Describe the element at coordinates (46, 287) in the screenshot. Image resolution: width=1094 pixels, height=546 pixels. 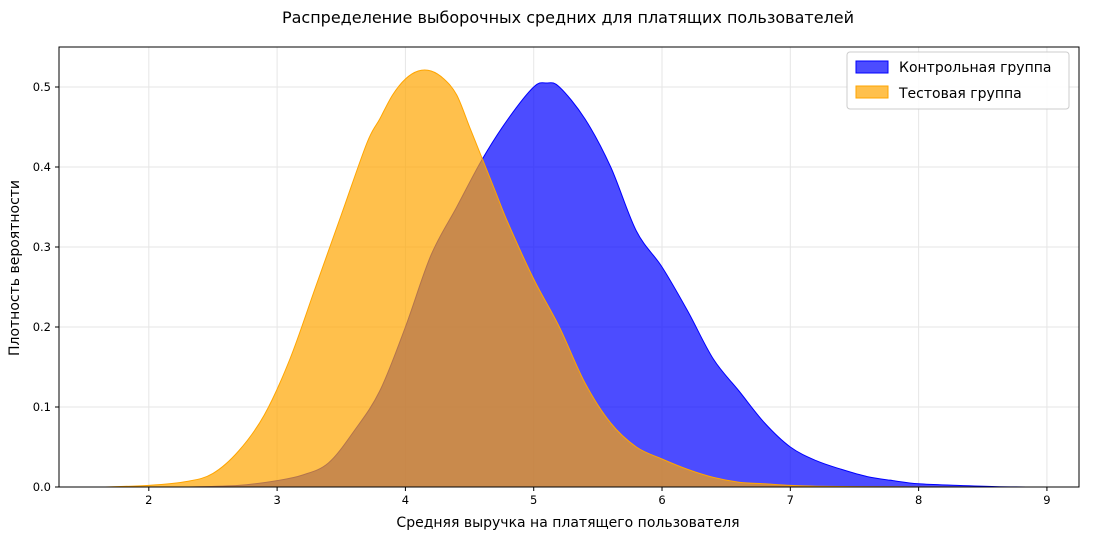
I see `y-axis-ticks: 0.0 0.1 0.2 0.3 0.4 0.5` at that location.